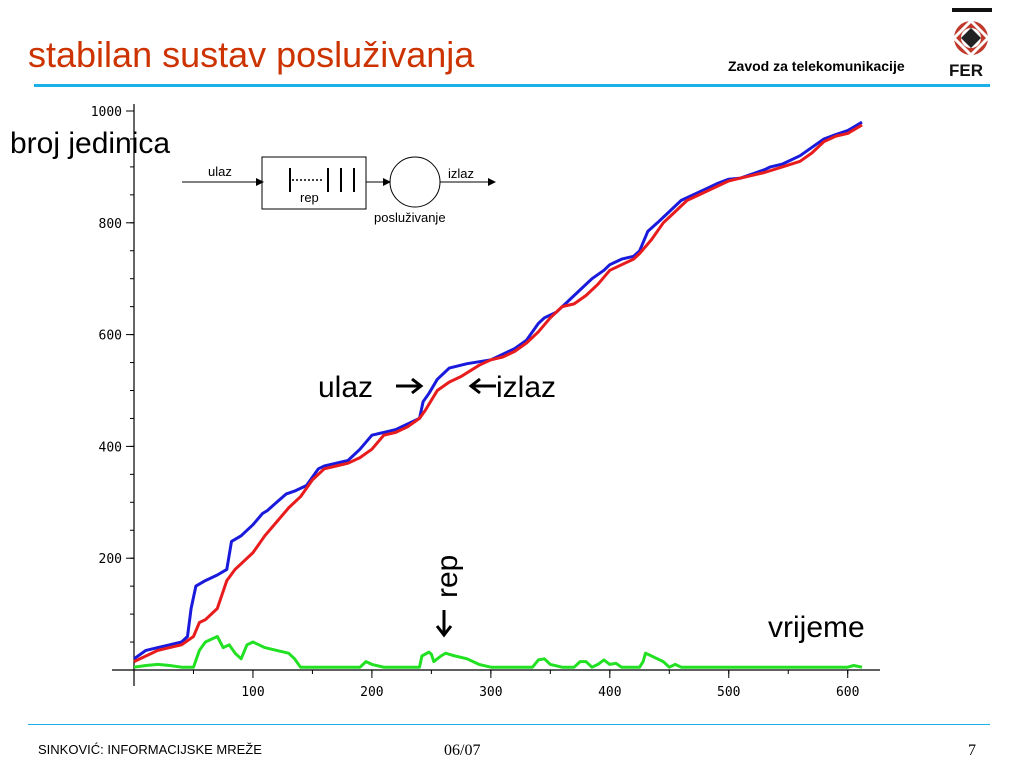 The image size is (1024, 768). Describe the element at coordinates (371, 692) in the screenshot. I see `x-tick-label: 200` at that location.